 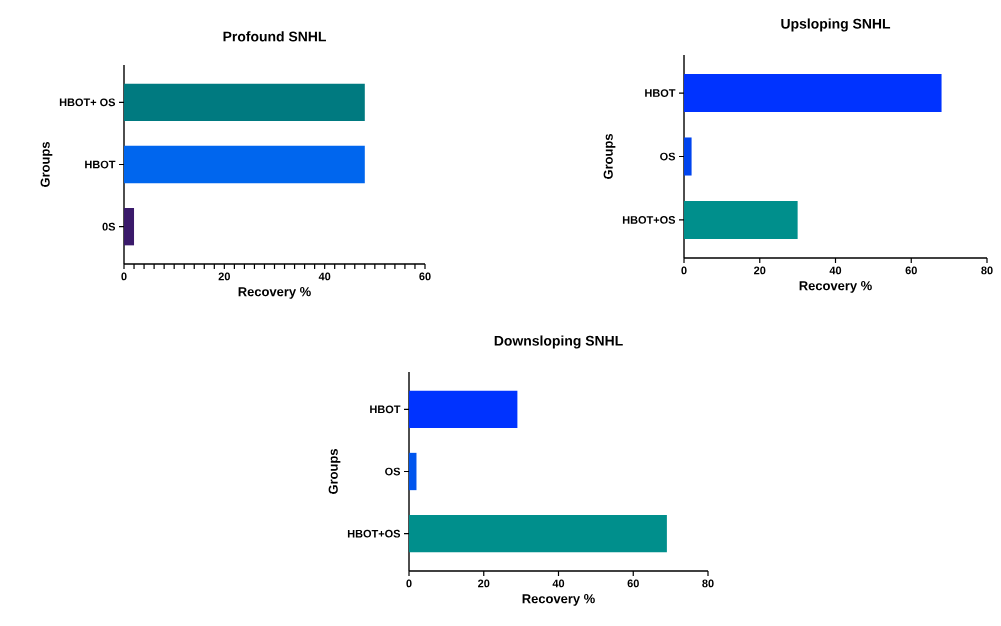 What do you see at coordinates (558, 342) in the screenshot?
I see `chart-title: Downsloping SNHL` at bounding box center [558, 342].